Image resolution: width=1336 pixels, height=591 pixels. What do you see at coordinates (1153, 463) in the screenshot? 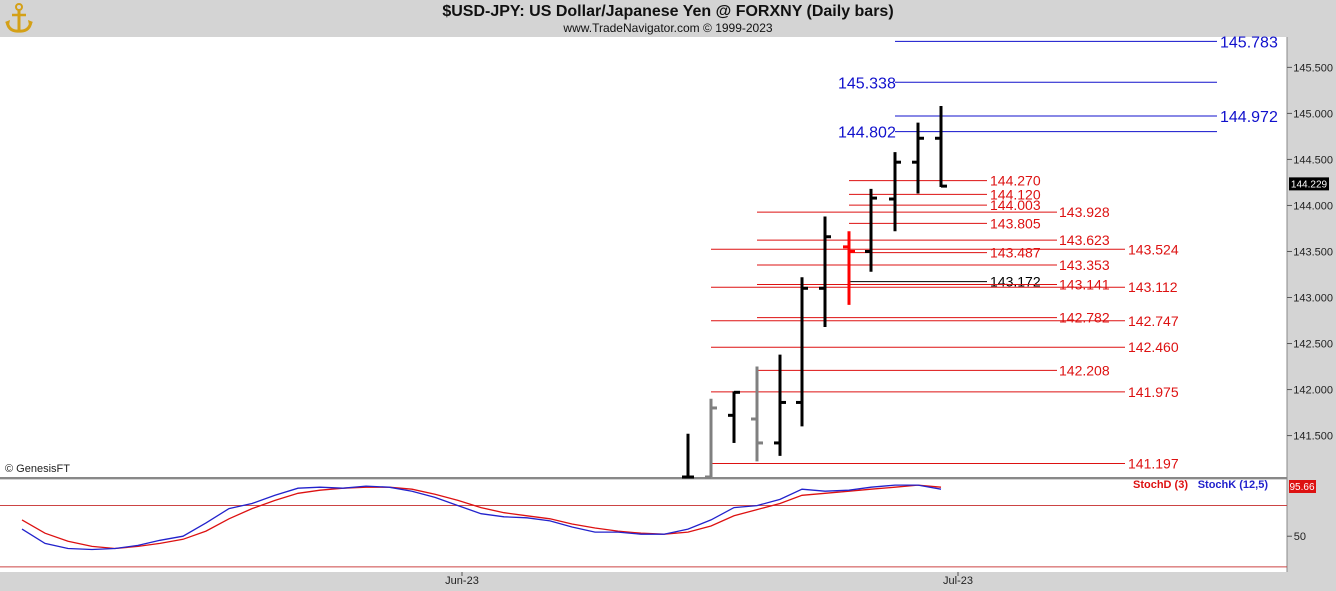
I see `level-label: 141.197` at bounding box center [1153, 463].